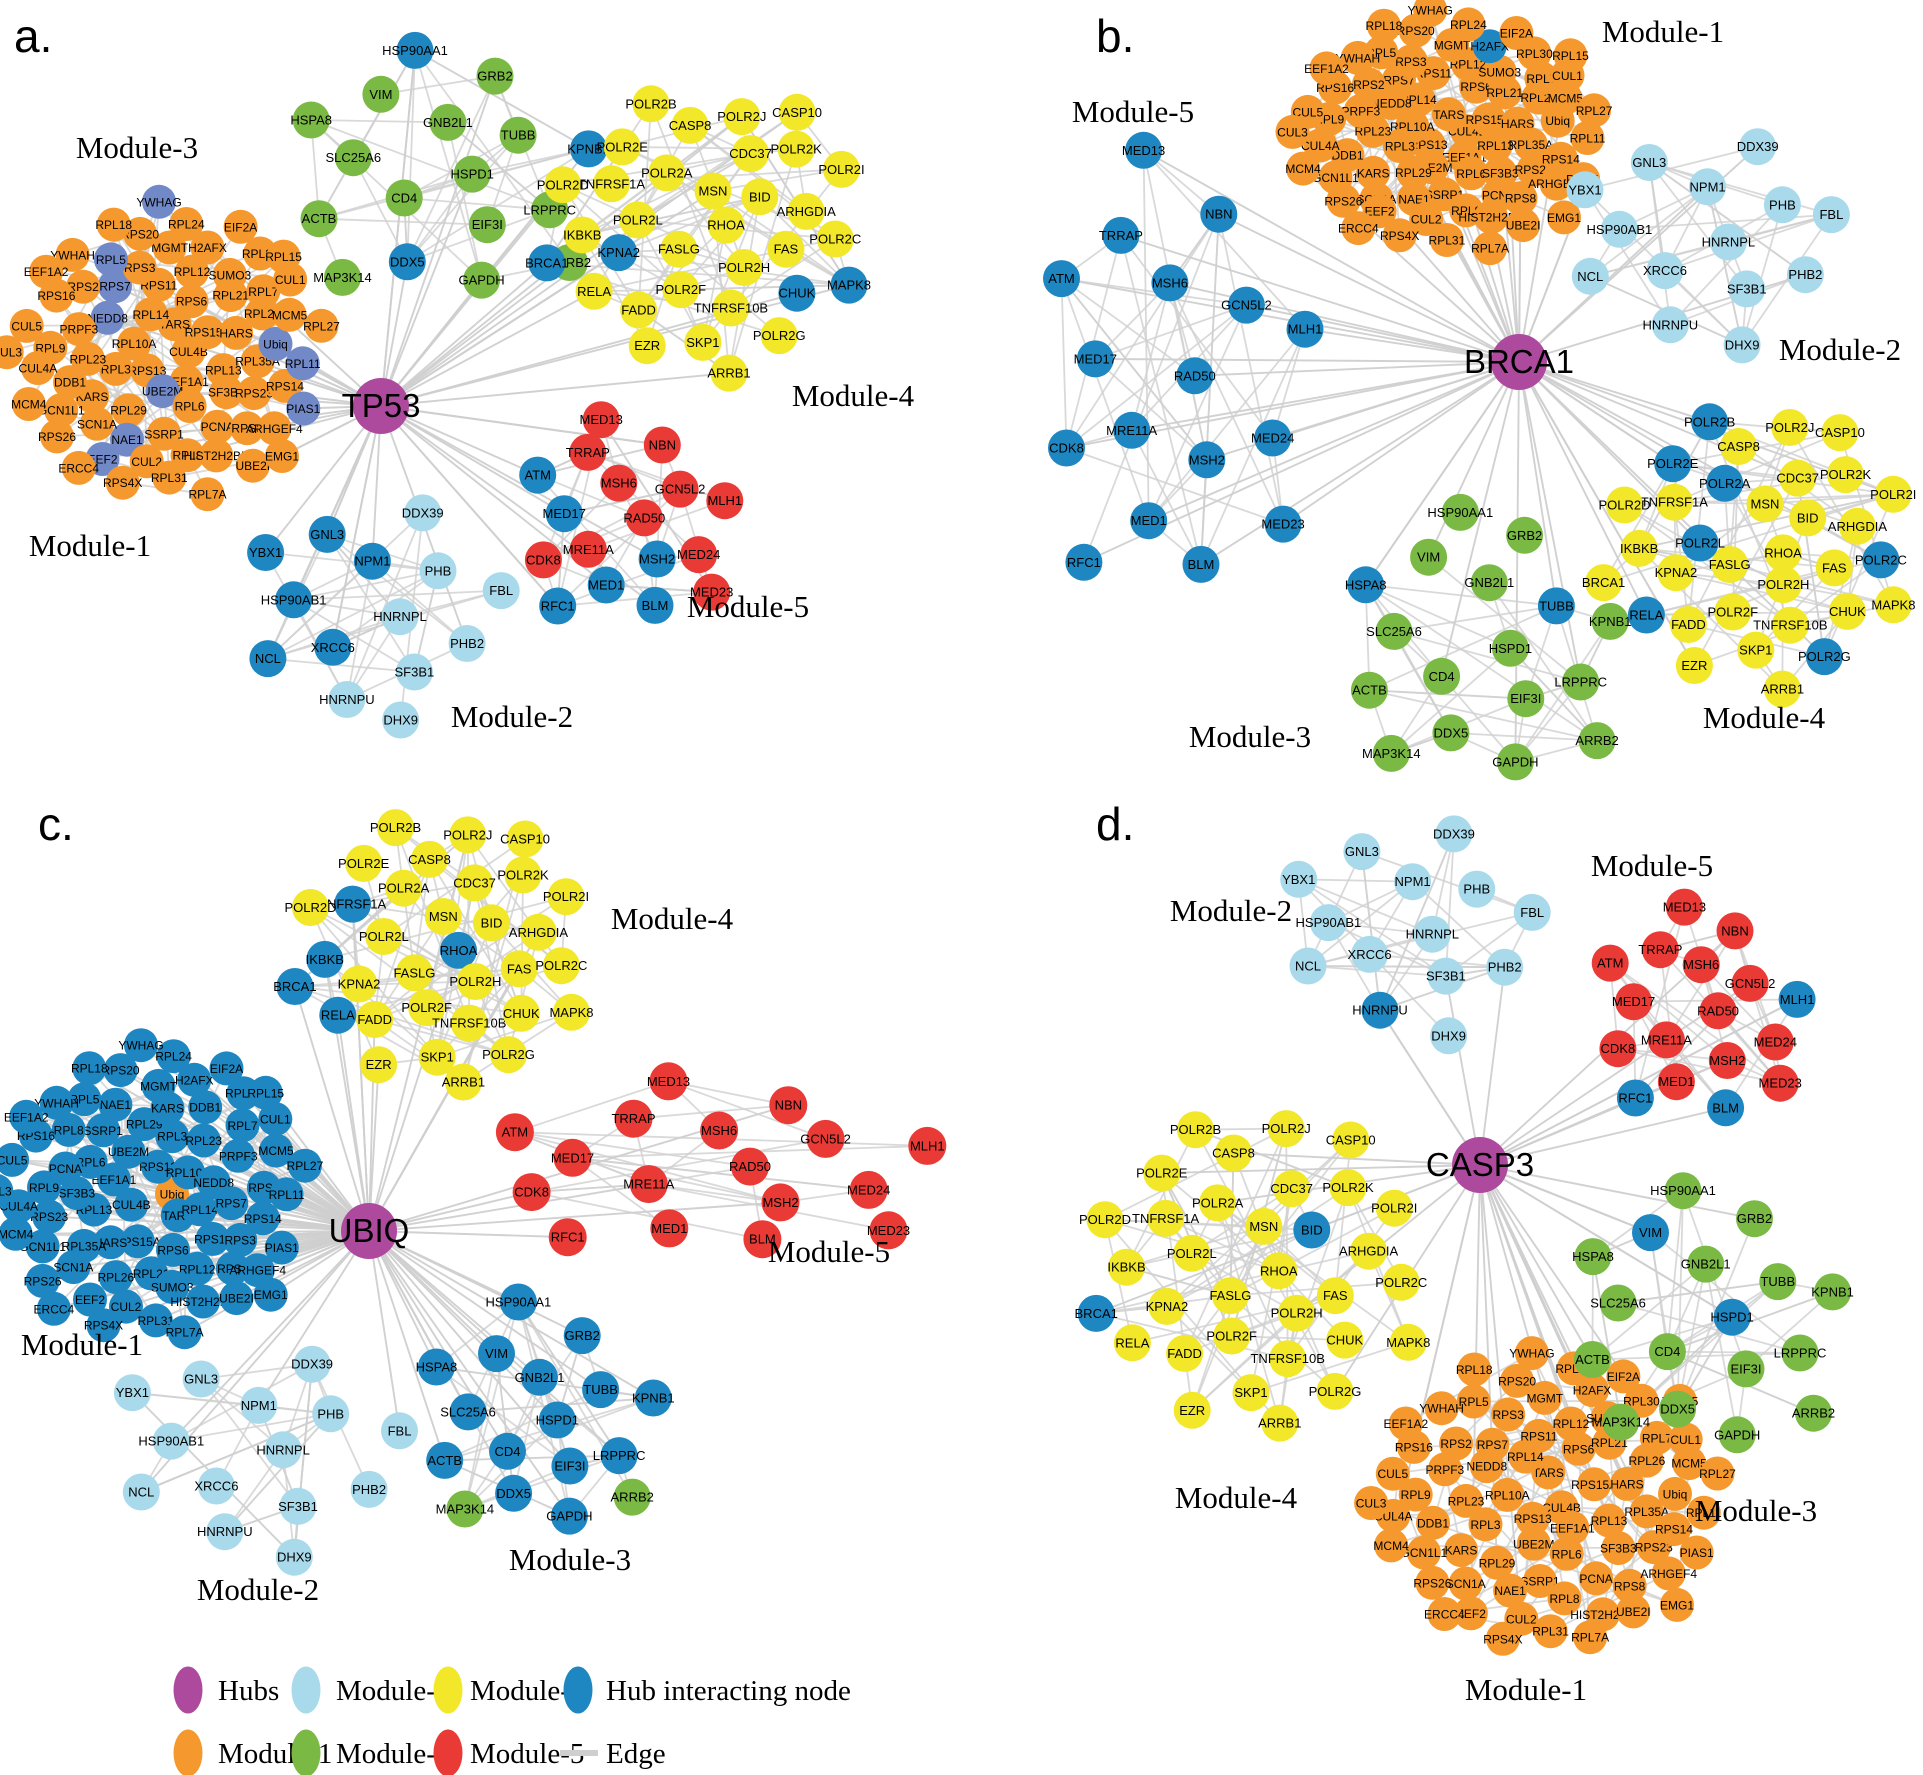 The width and height of the screenshot is (1923, 1775). What do you see at coordinates (1250, 736) in the screenshot?
I see `module-label-b-module3: Module-3` at bounding box center [1250, 736].